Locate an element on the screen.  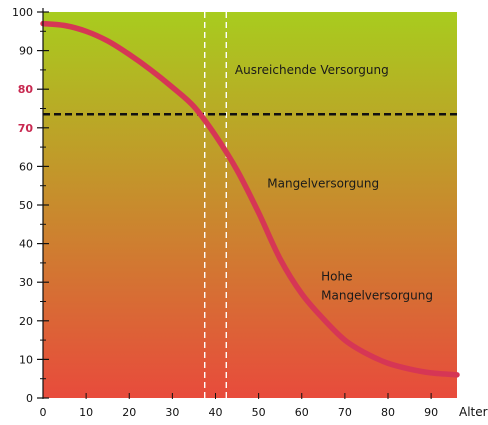
x-tick-label: 30 is located at coordinates (172, 412).